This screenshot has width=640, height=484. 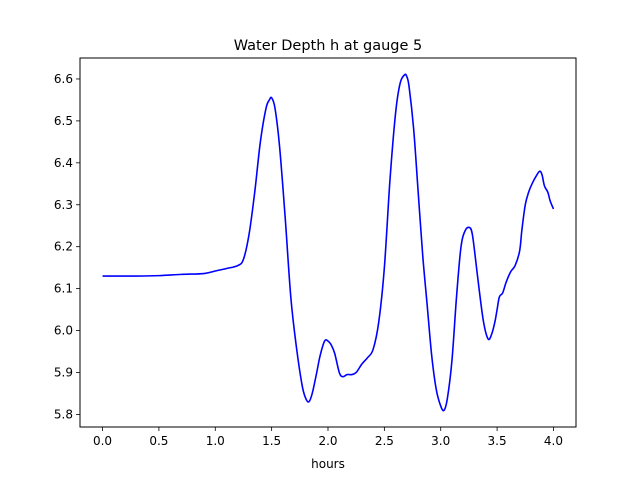 I want to click on y-tick-label: 6.1, so click(x=63, y=289).